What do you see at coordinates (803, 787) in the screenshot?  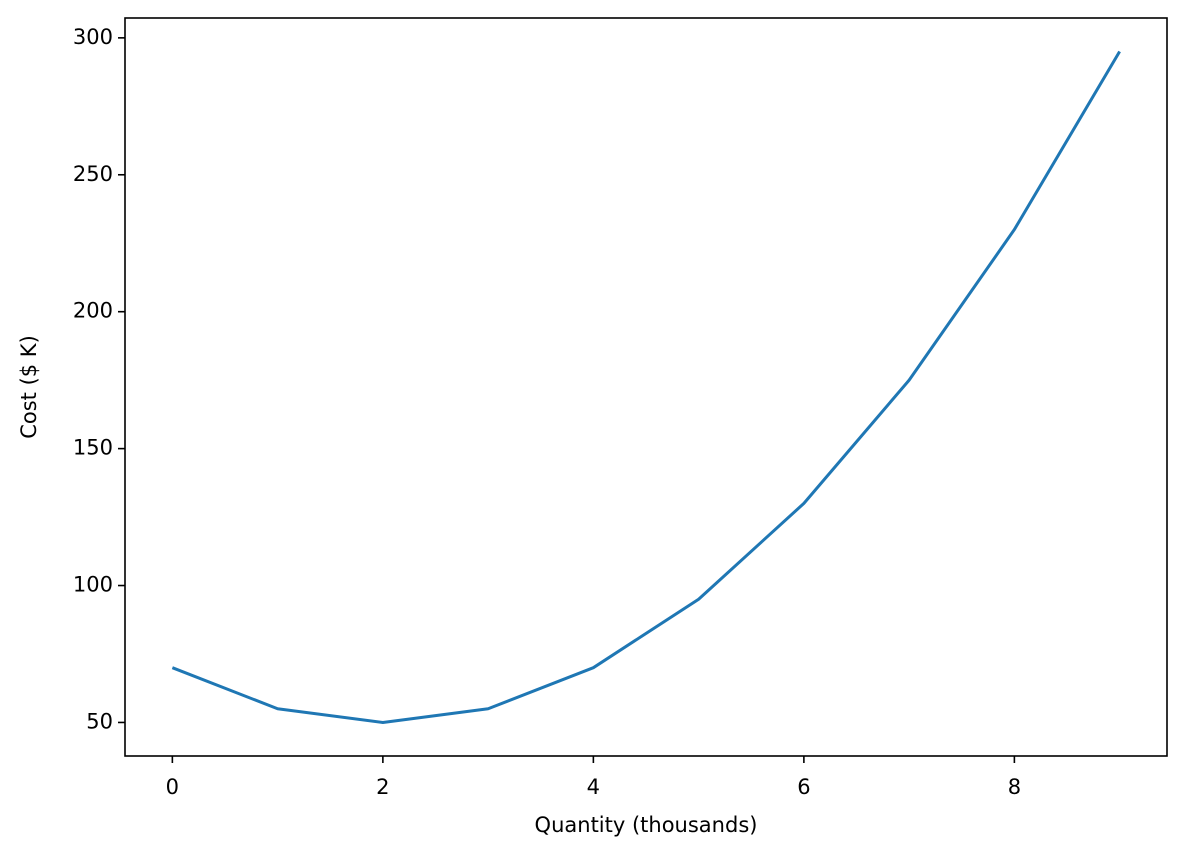 I see `x-tick-label: 6` at bounding box center [803, 787].